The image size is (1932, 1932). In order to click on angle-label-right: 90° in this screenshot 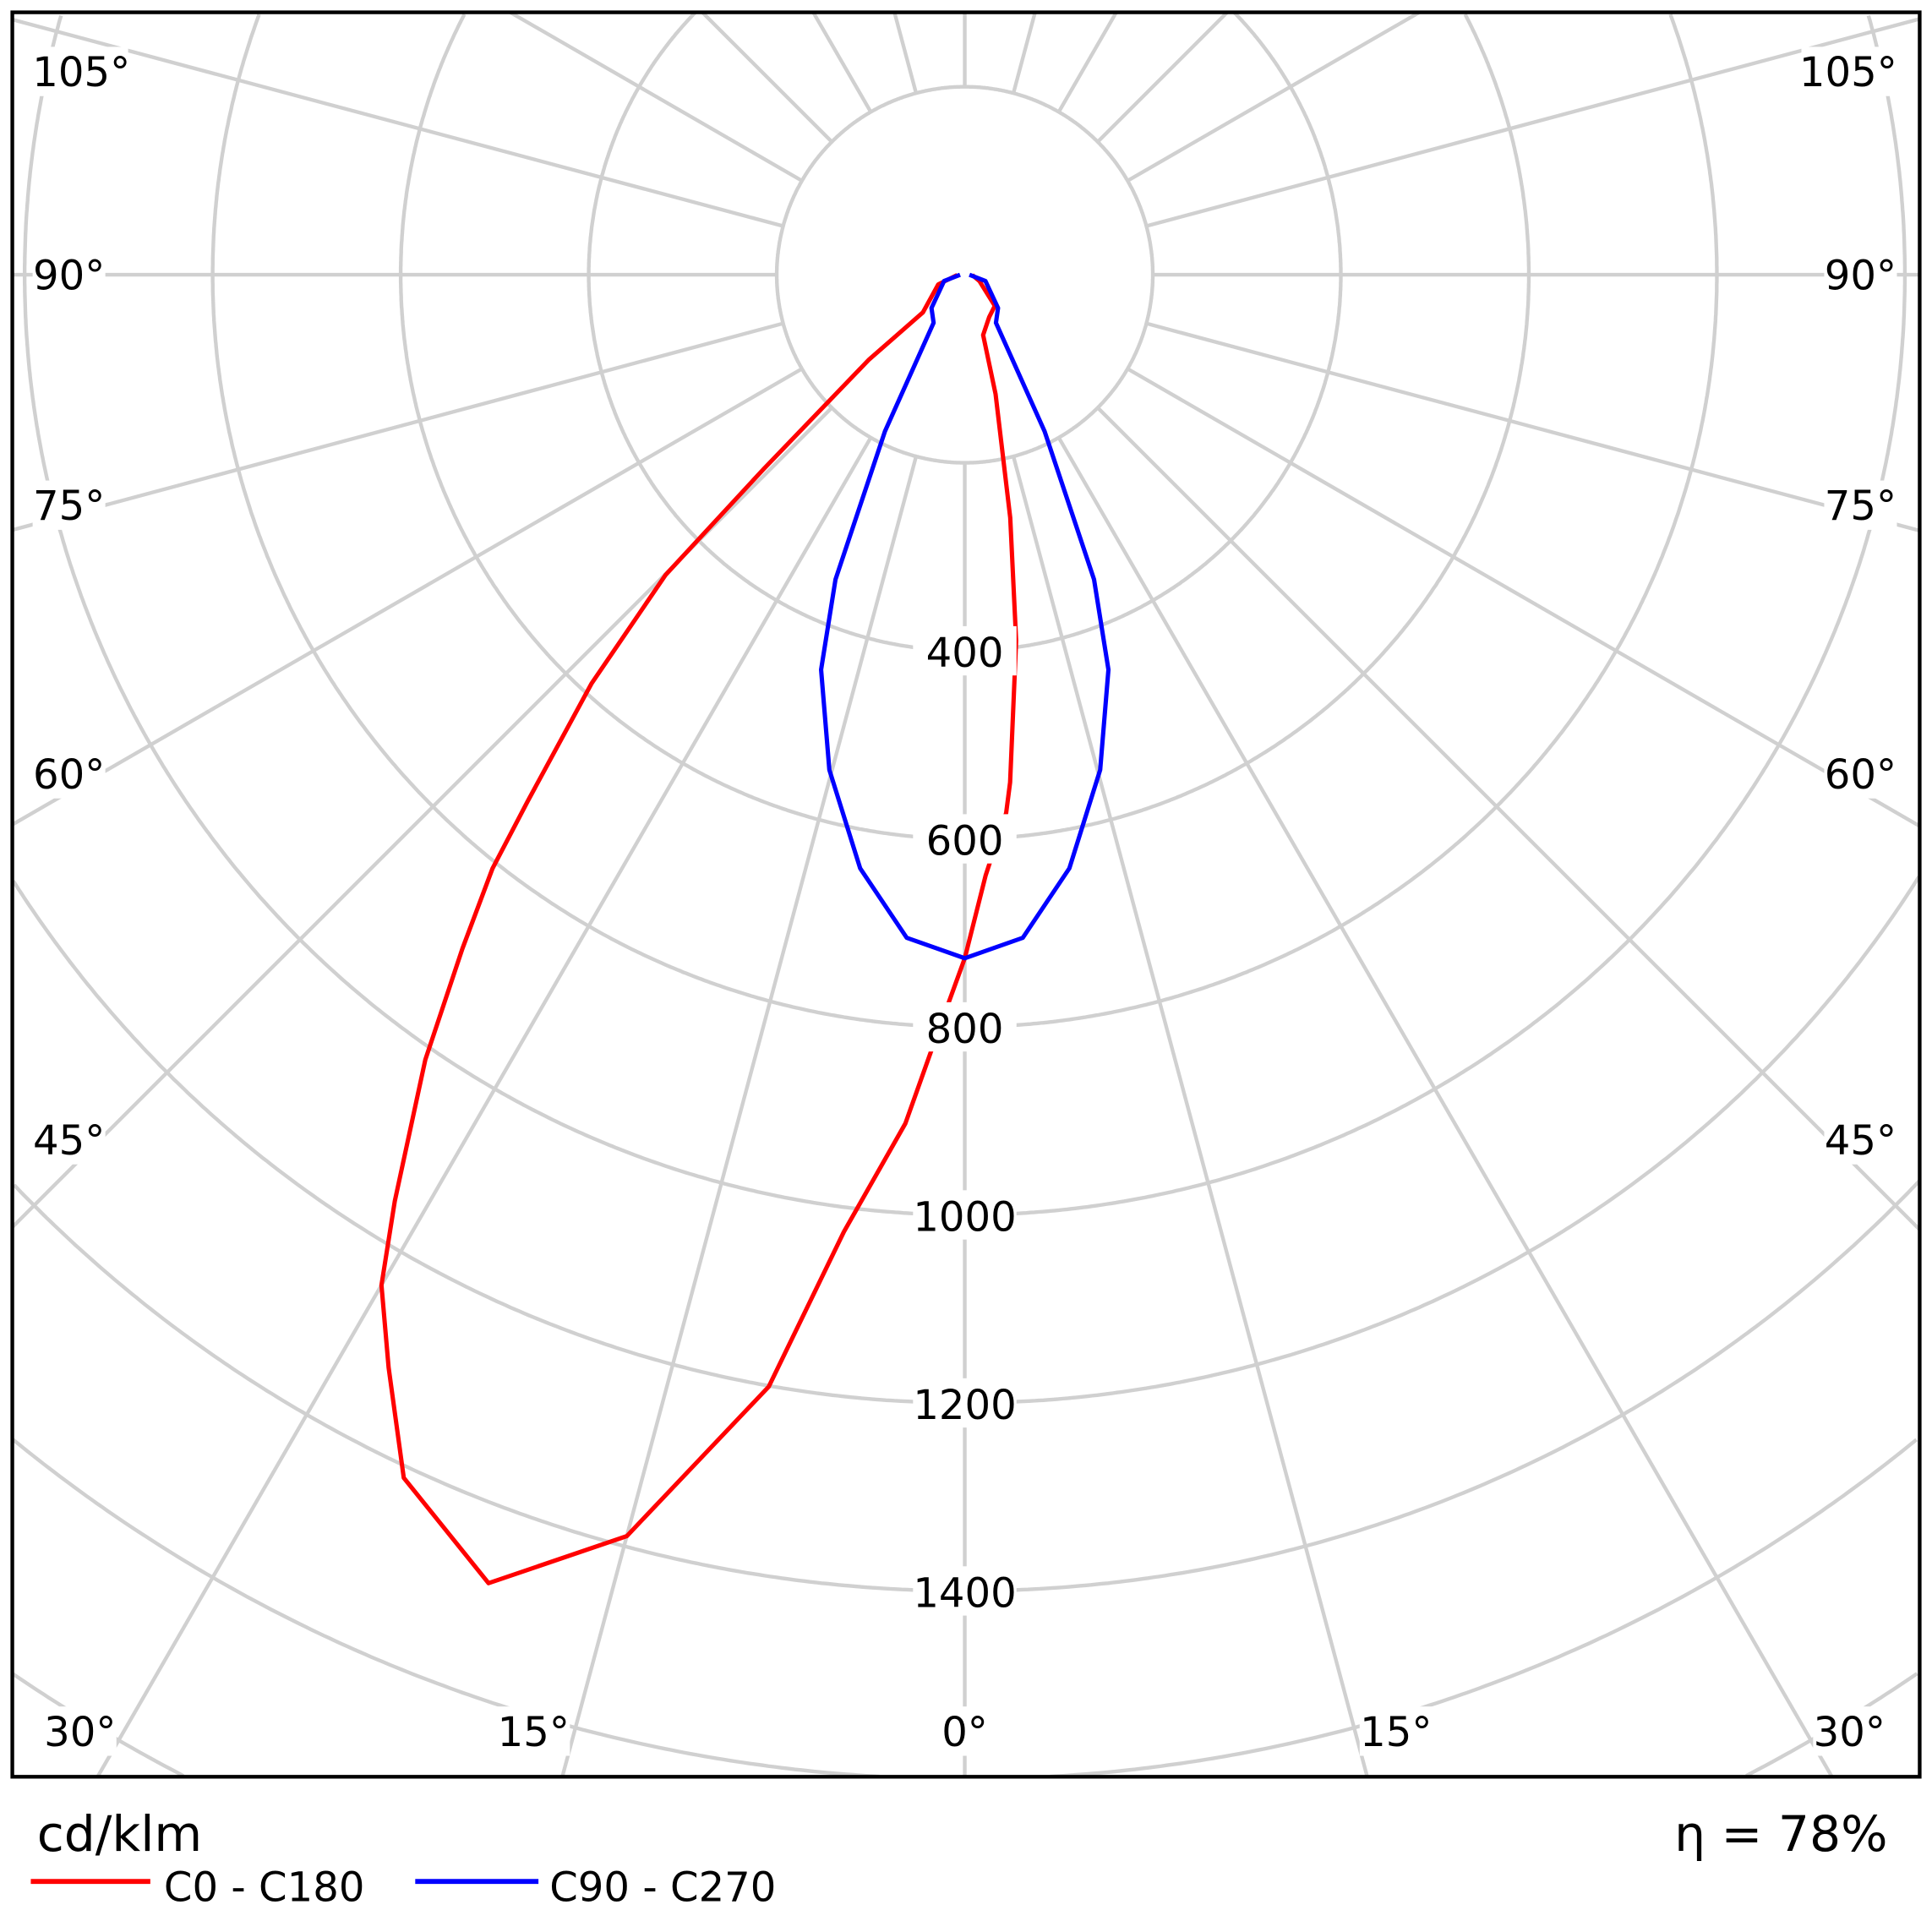, I will do `click(1861, 276)`.